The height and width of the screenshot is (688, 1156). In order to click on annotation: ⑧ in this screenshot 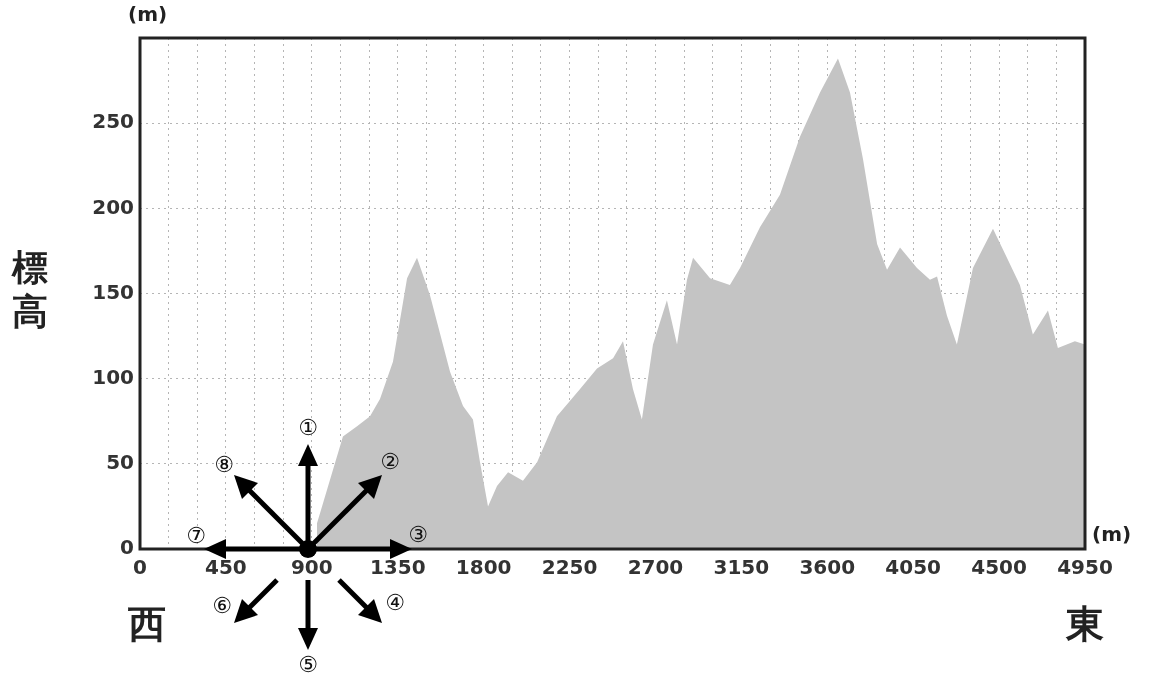, I will do `click(224, 464)`.